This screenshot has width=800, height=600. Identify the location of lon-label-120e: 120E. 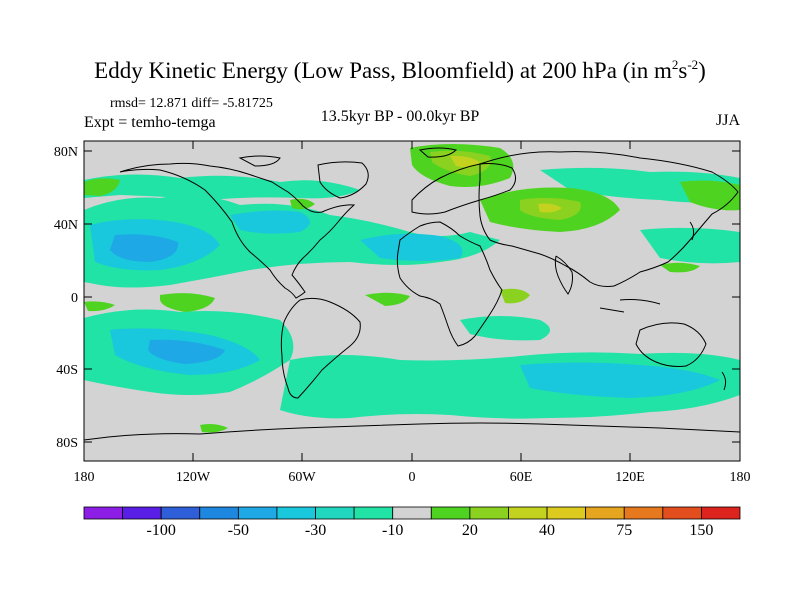
(630, 477).